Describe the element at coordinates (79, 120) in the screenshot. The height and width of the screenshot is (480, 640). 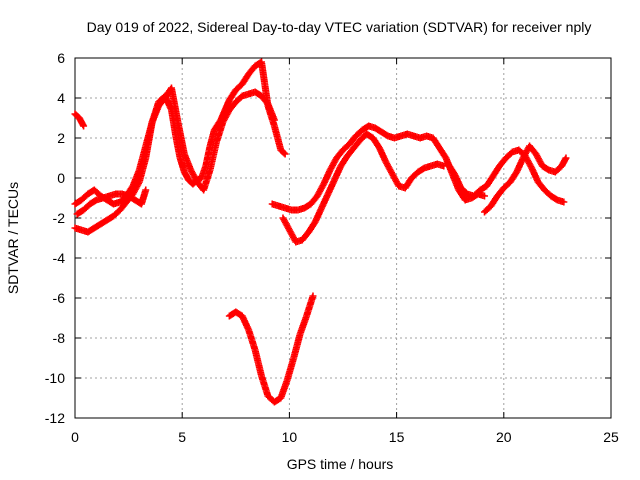
I see `series-track-a` at that location.